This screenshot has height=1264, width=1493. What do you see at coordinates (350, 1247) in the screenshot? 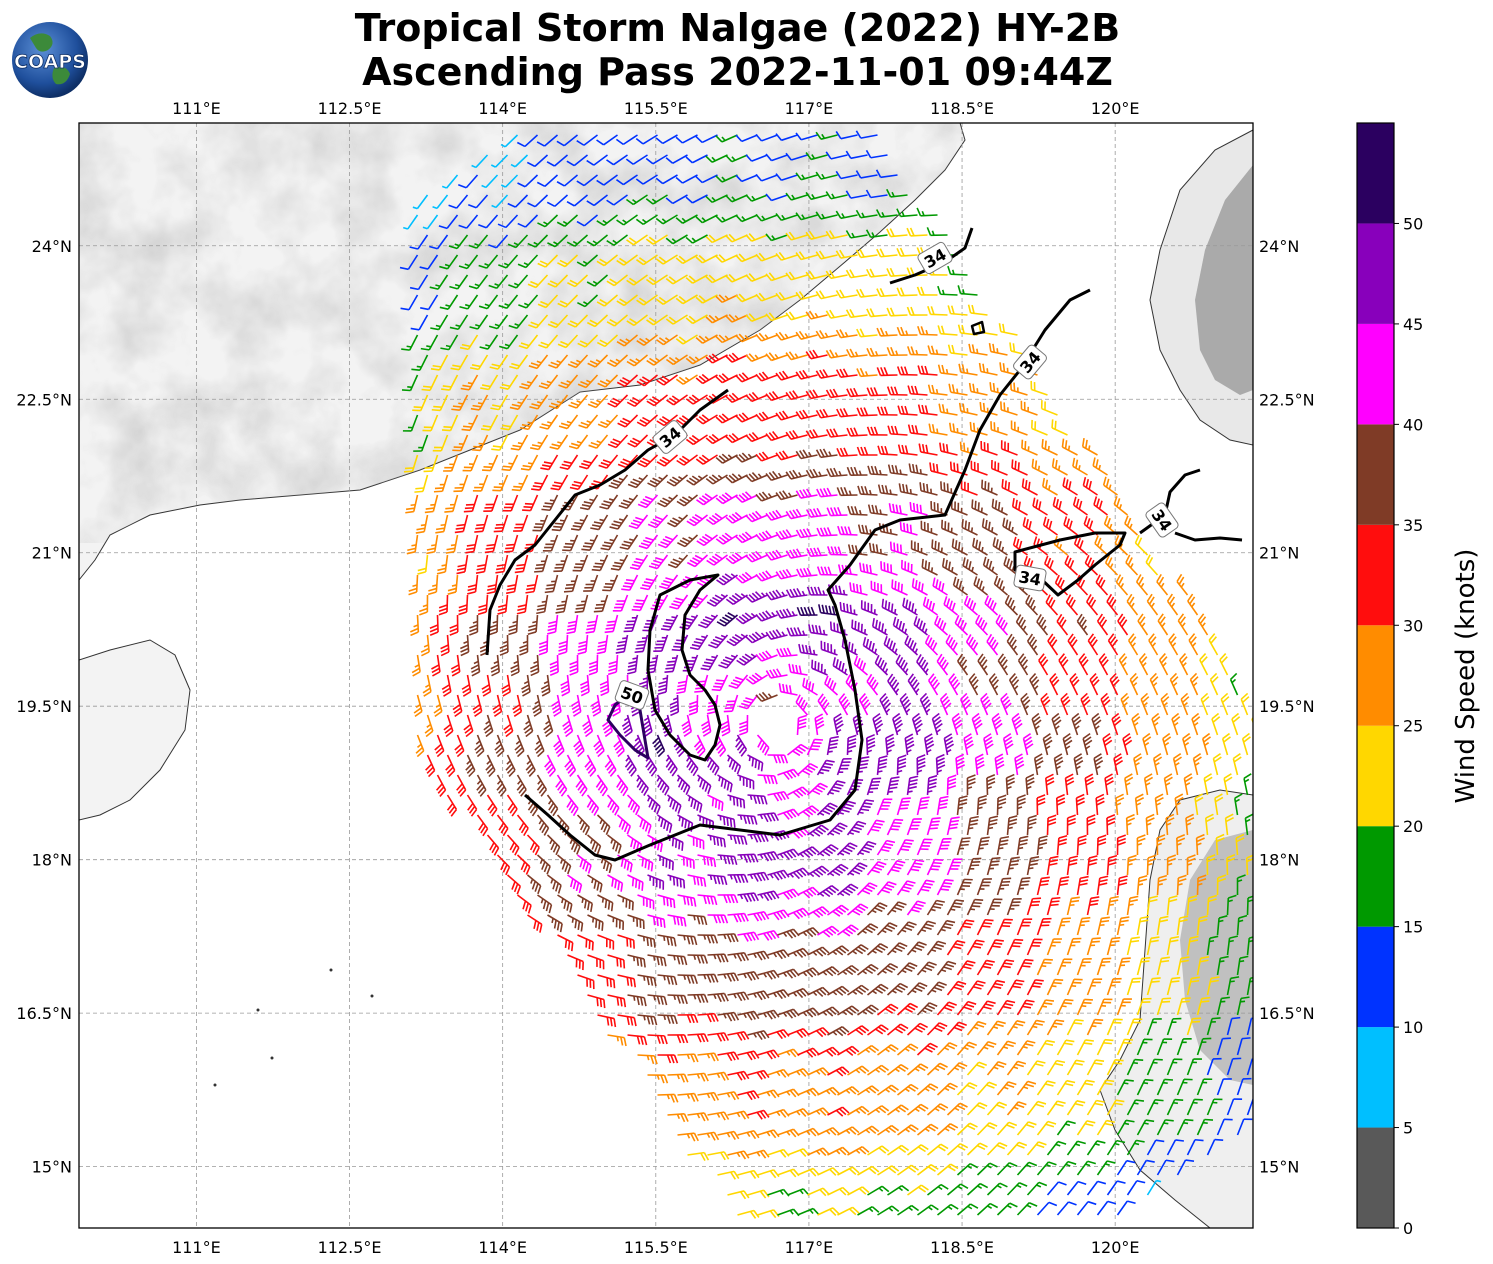
I see `lon-tick-label-bottom: 112.5°E` at bounding box center [350, 1247].